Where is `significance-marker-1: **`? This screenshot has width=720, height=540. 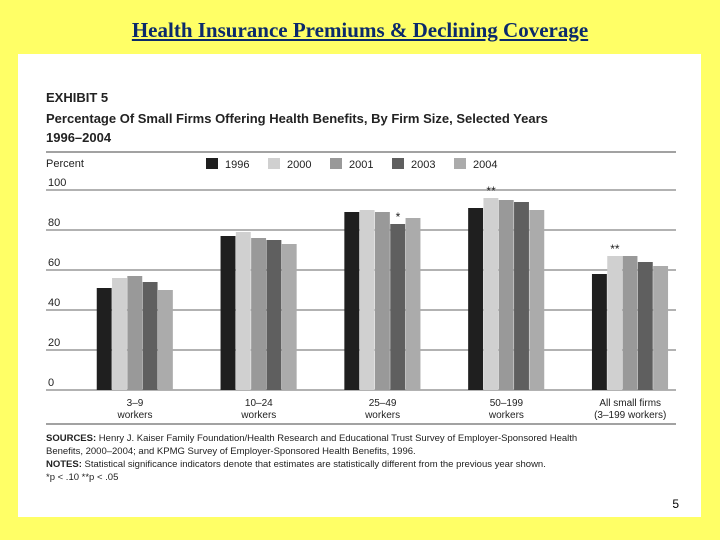
significance-marker-1: ** is located at coordinates (491, 191).